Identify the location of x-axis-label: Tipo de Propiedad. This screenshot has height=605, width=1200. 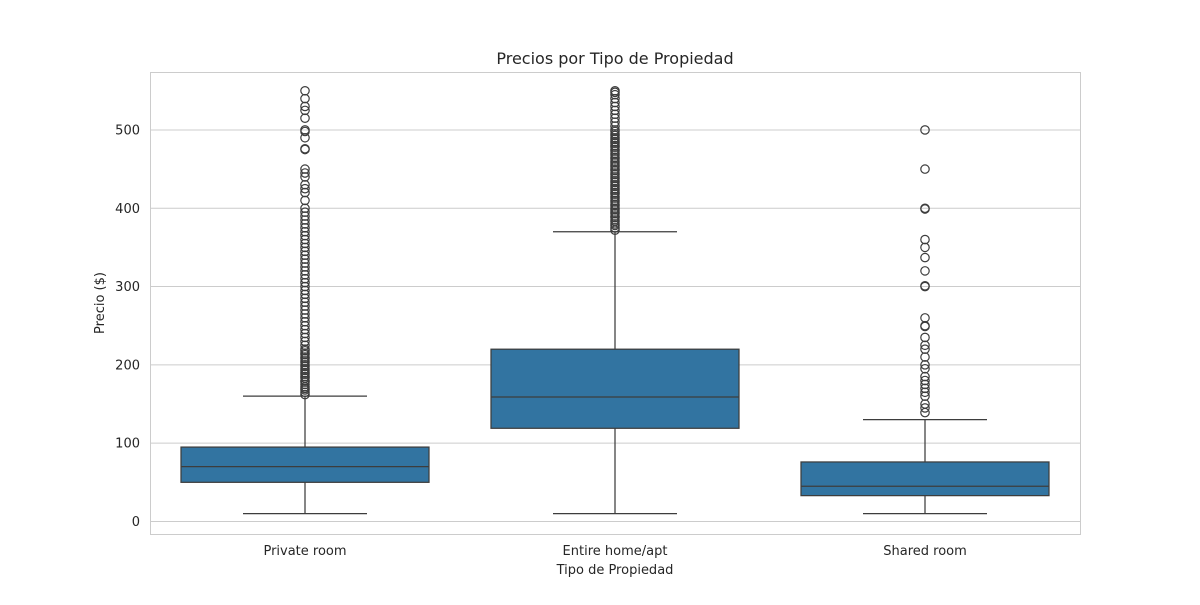
(615, 570).